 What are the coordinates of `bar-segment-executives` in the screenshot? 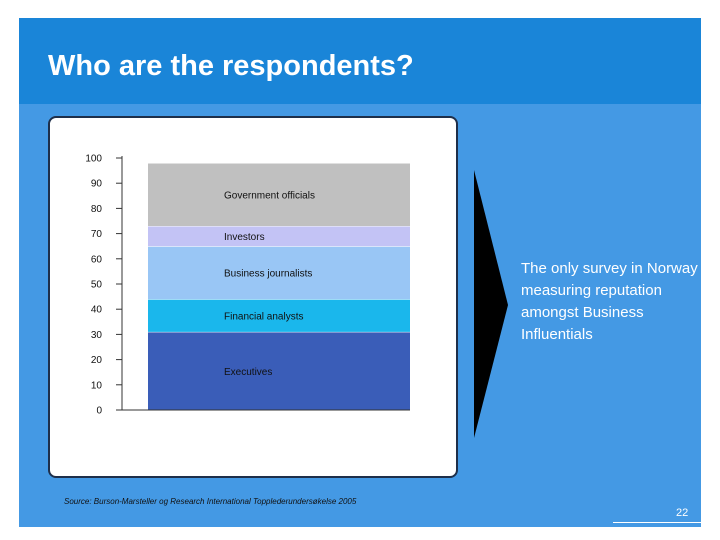 It's located at (279, 370).